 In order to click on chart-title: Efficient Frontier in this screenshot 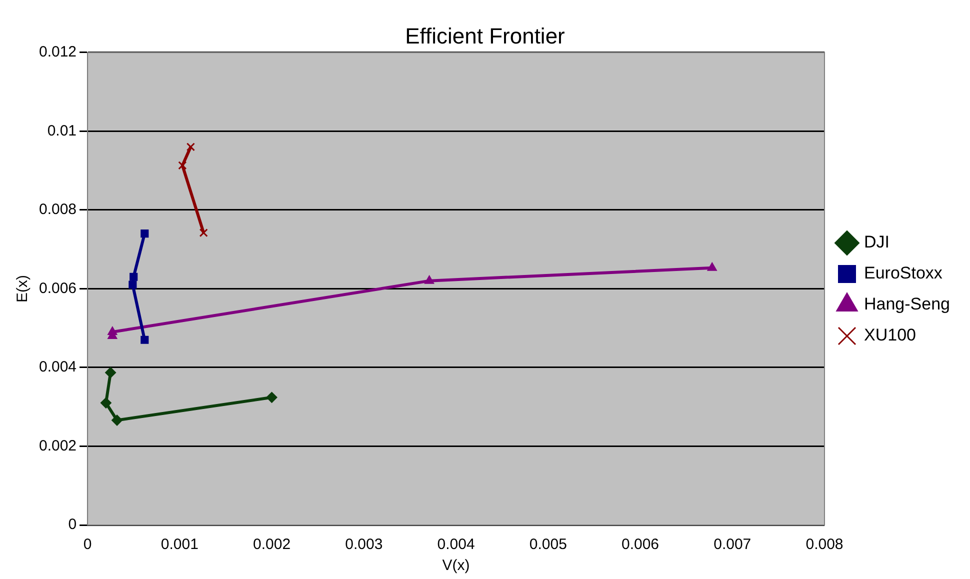, I will do `click(485, 35)`.